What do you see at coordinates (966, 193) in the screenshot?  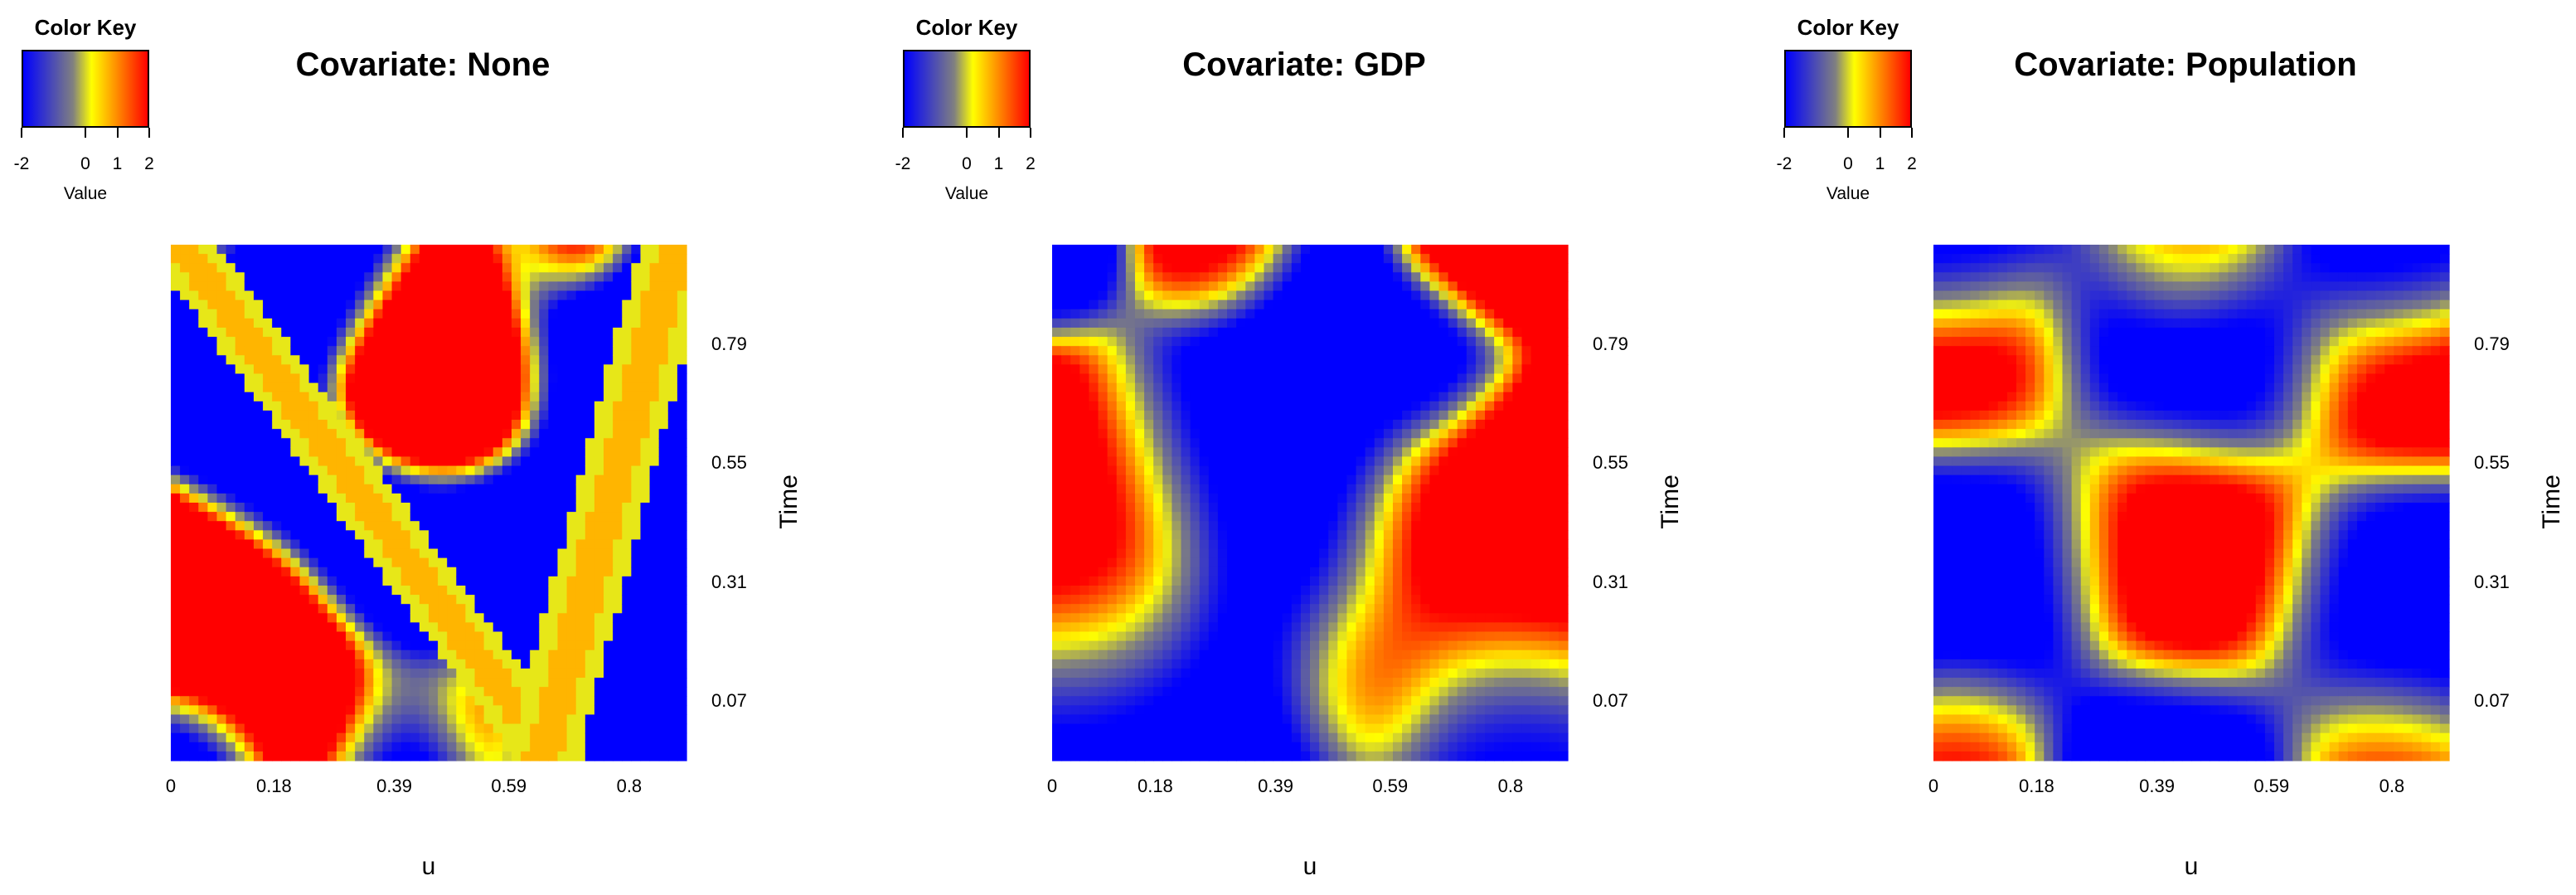 I see `color-key-label: Value` at bounding box center [966, 193].